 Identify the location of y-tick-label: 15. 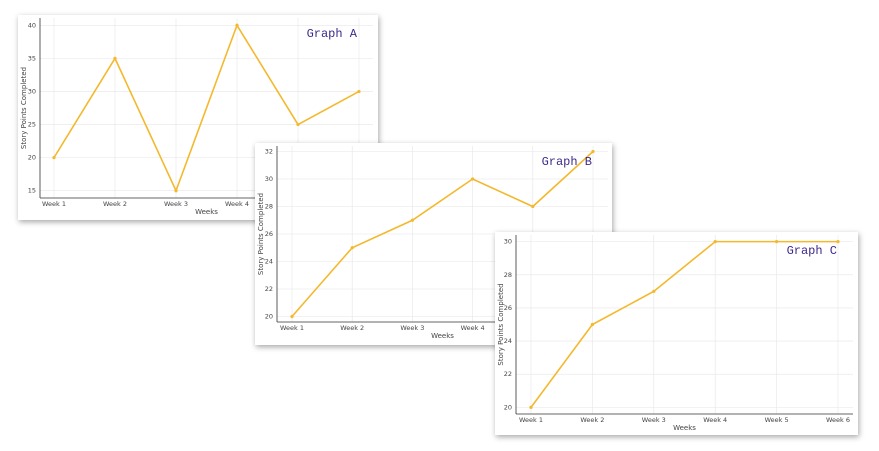
(32, 191).